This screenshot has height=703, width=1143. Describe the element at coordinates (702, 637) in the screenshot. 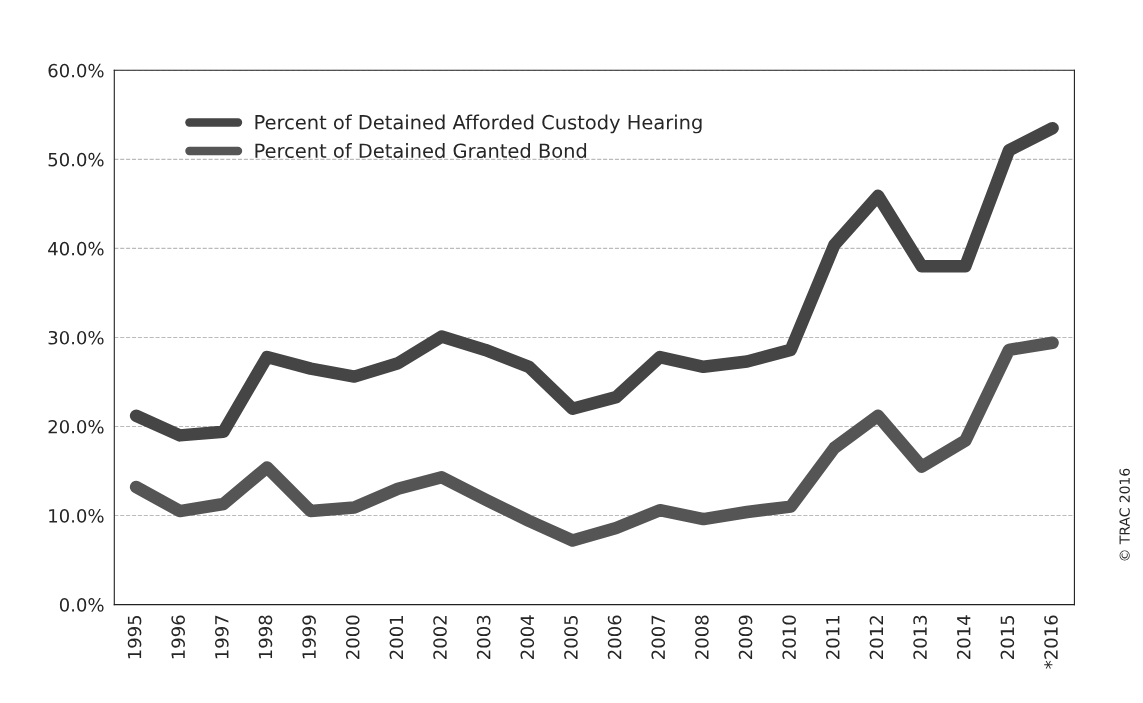

I see `x-tick-label: 2008` at that location.